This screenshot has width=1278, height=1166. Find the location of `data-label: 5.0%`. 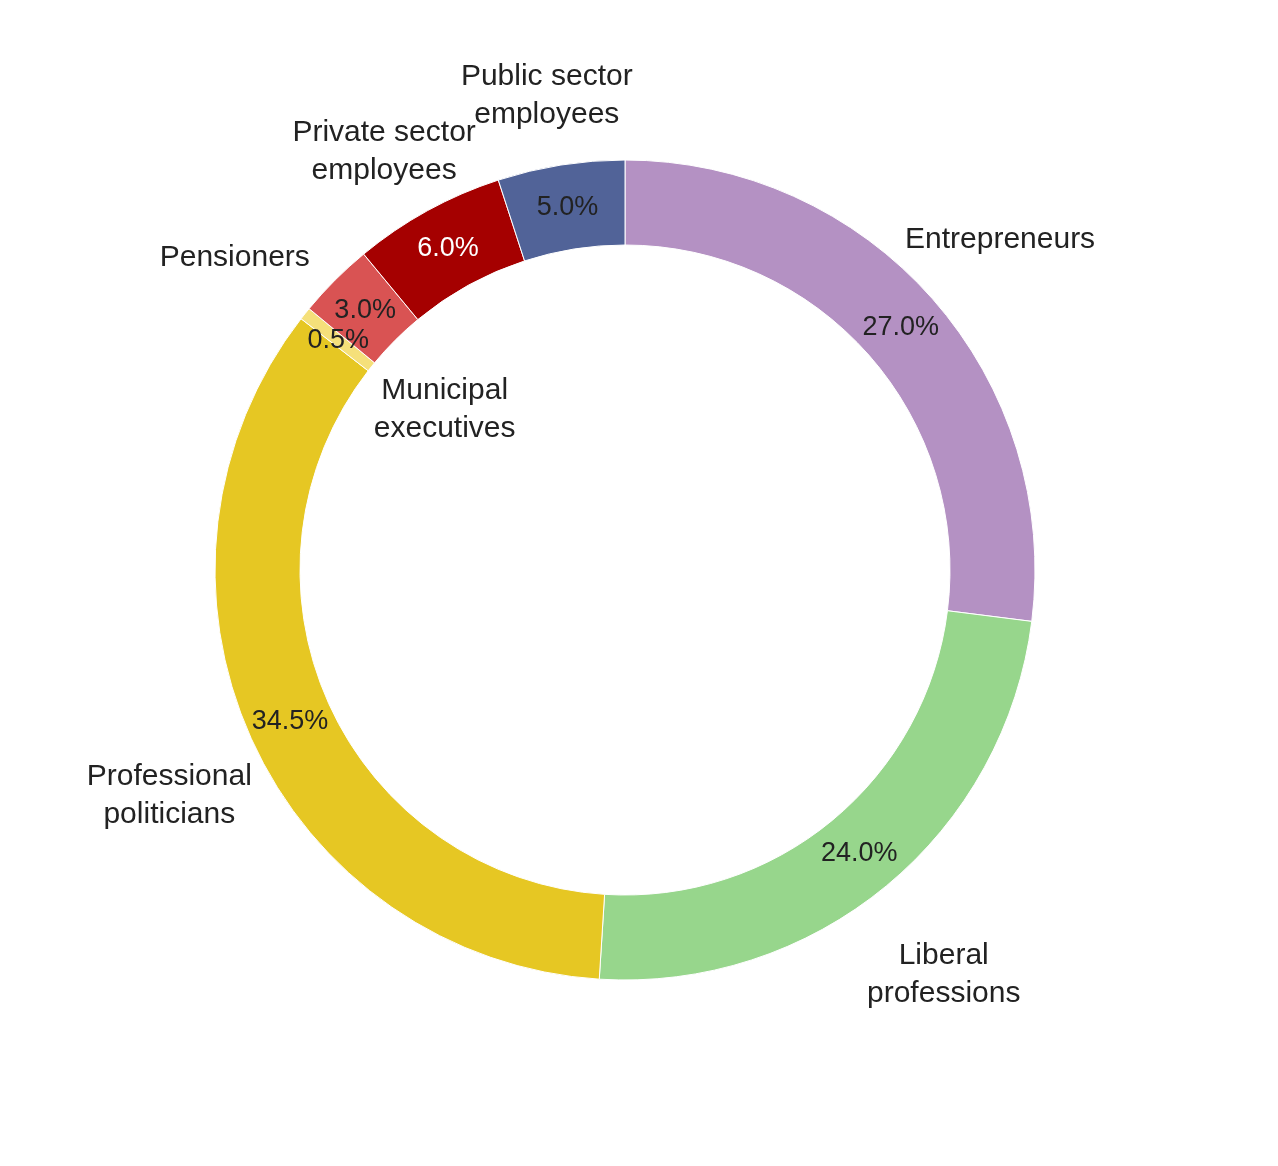

data-label: 5.0% is located at coordinates (567, 206).